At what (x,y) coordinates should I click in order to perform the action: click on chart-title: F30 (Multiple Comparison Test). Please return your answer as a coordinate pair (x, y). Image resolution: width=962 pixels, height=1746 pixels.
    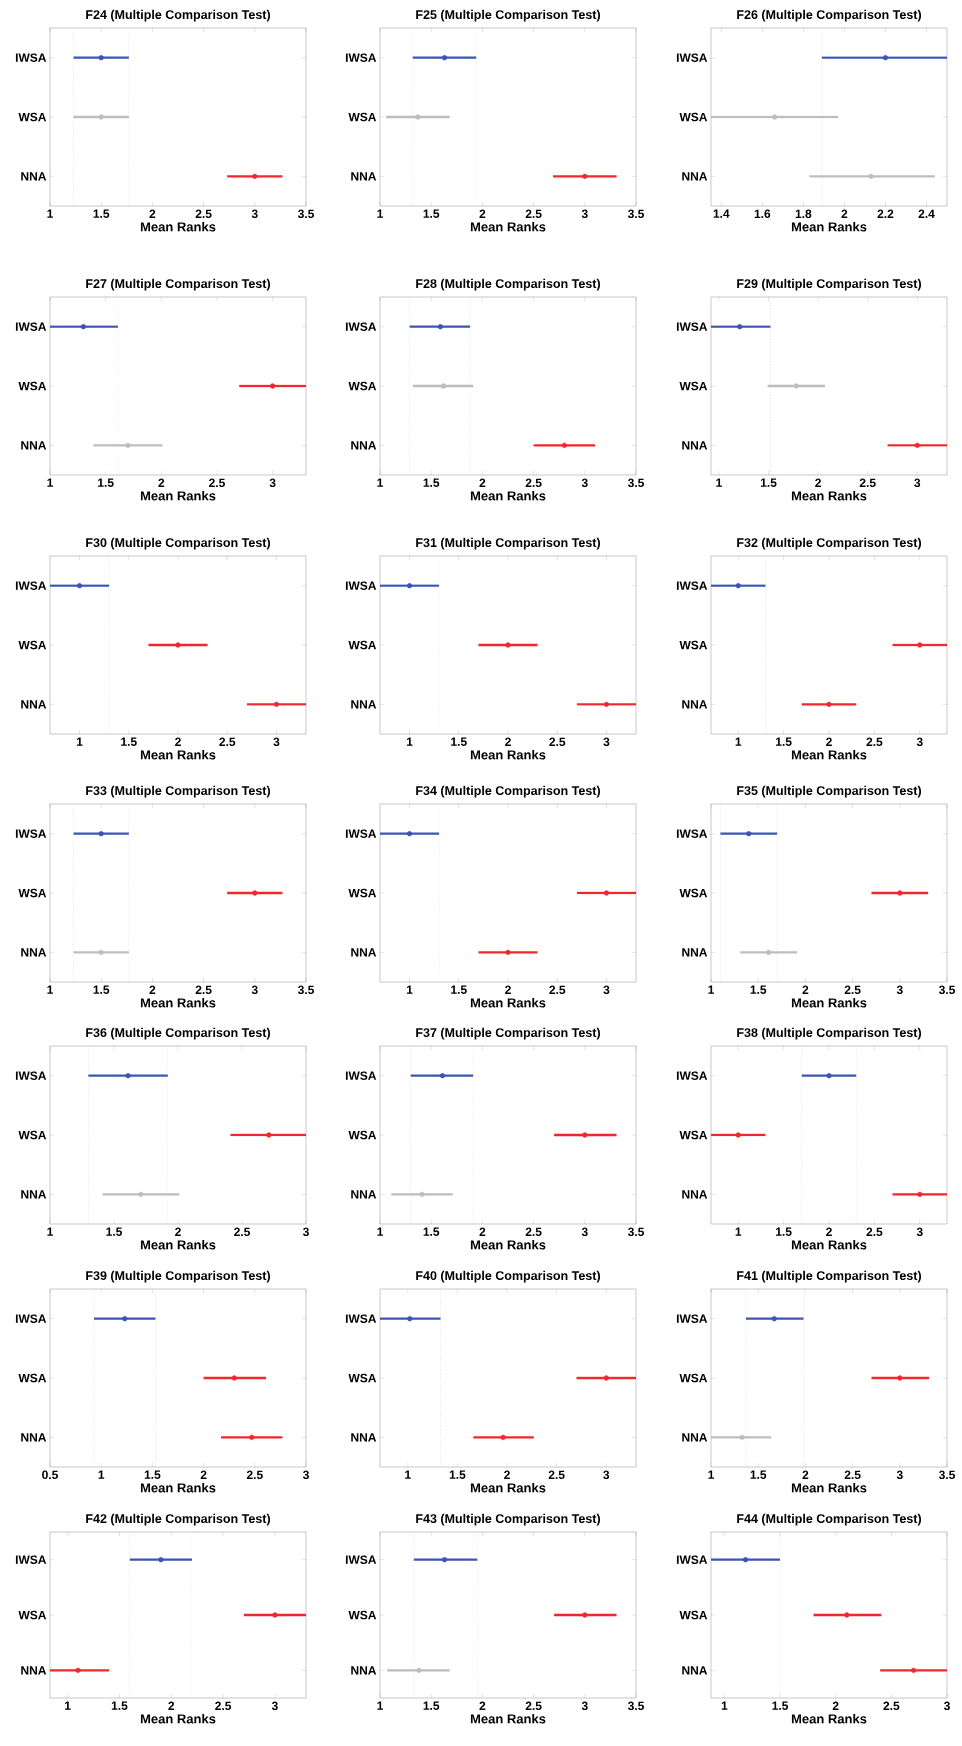
    Looking at the image, I should click on (178, 543).